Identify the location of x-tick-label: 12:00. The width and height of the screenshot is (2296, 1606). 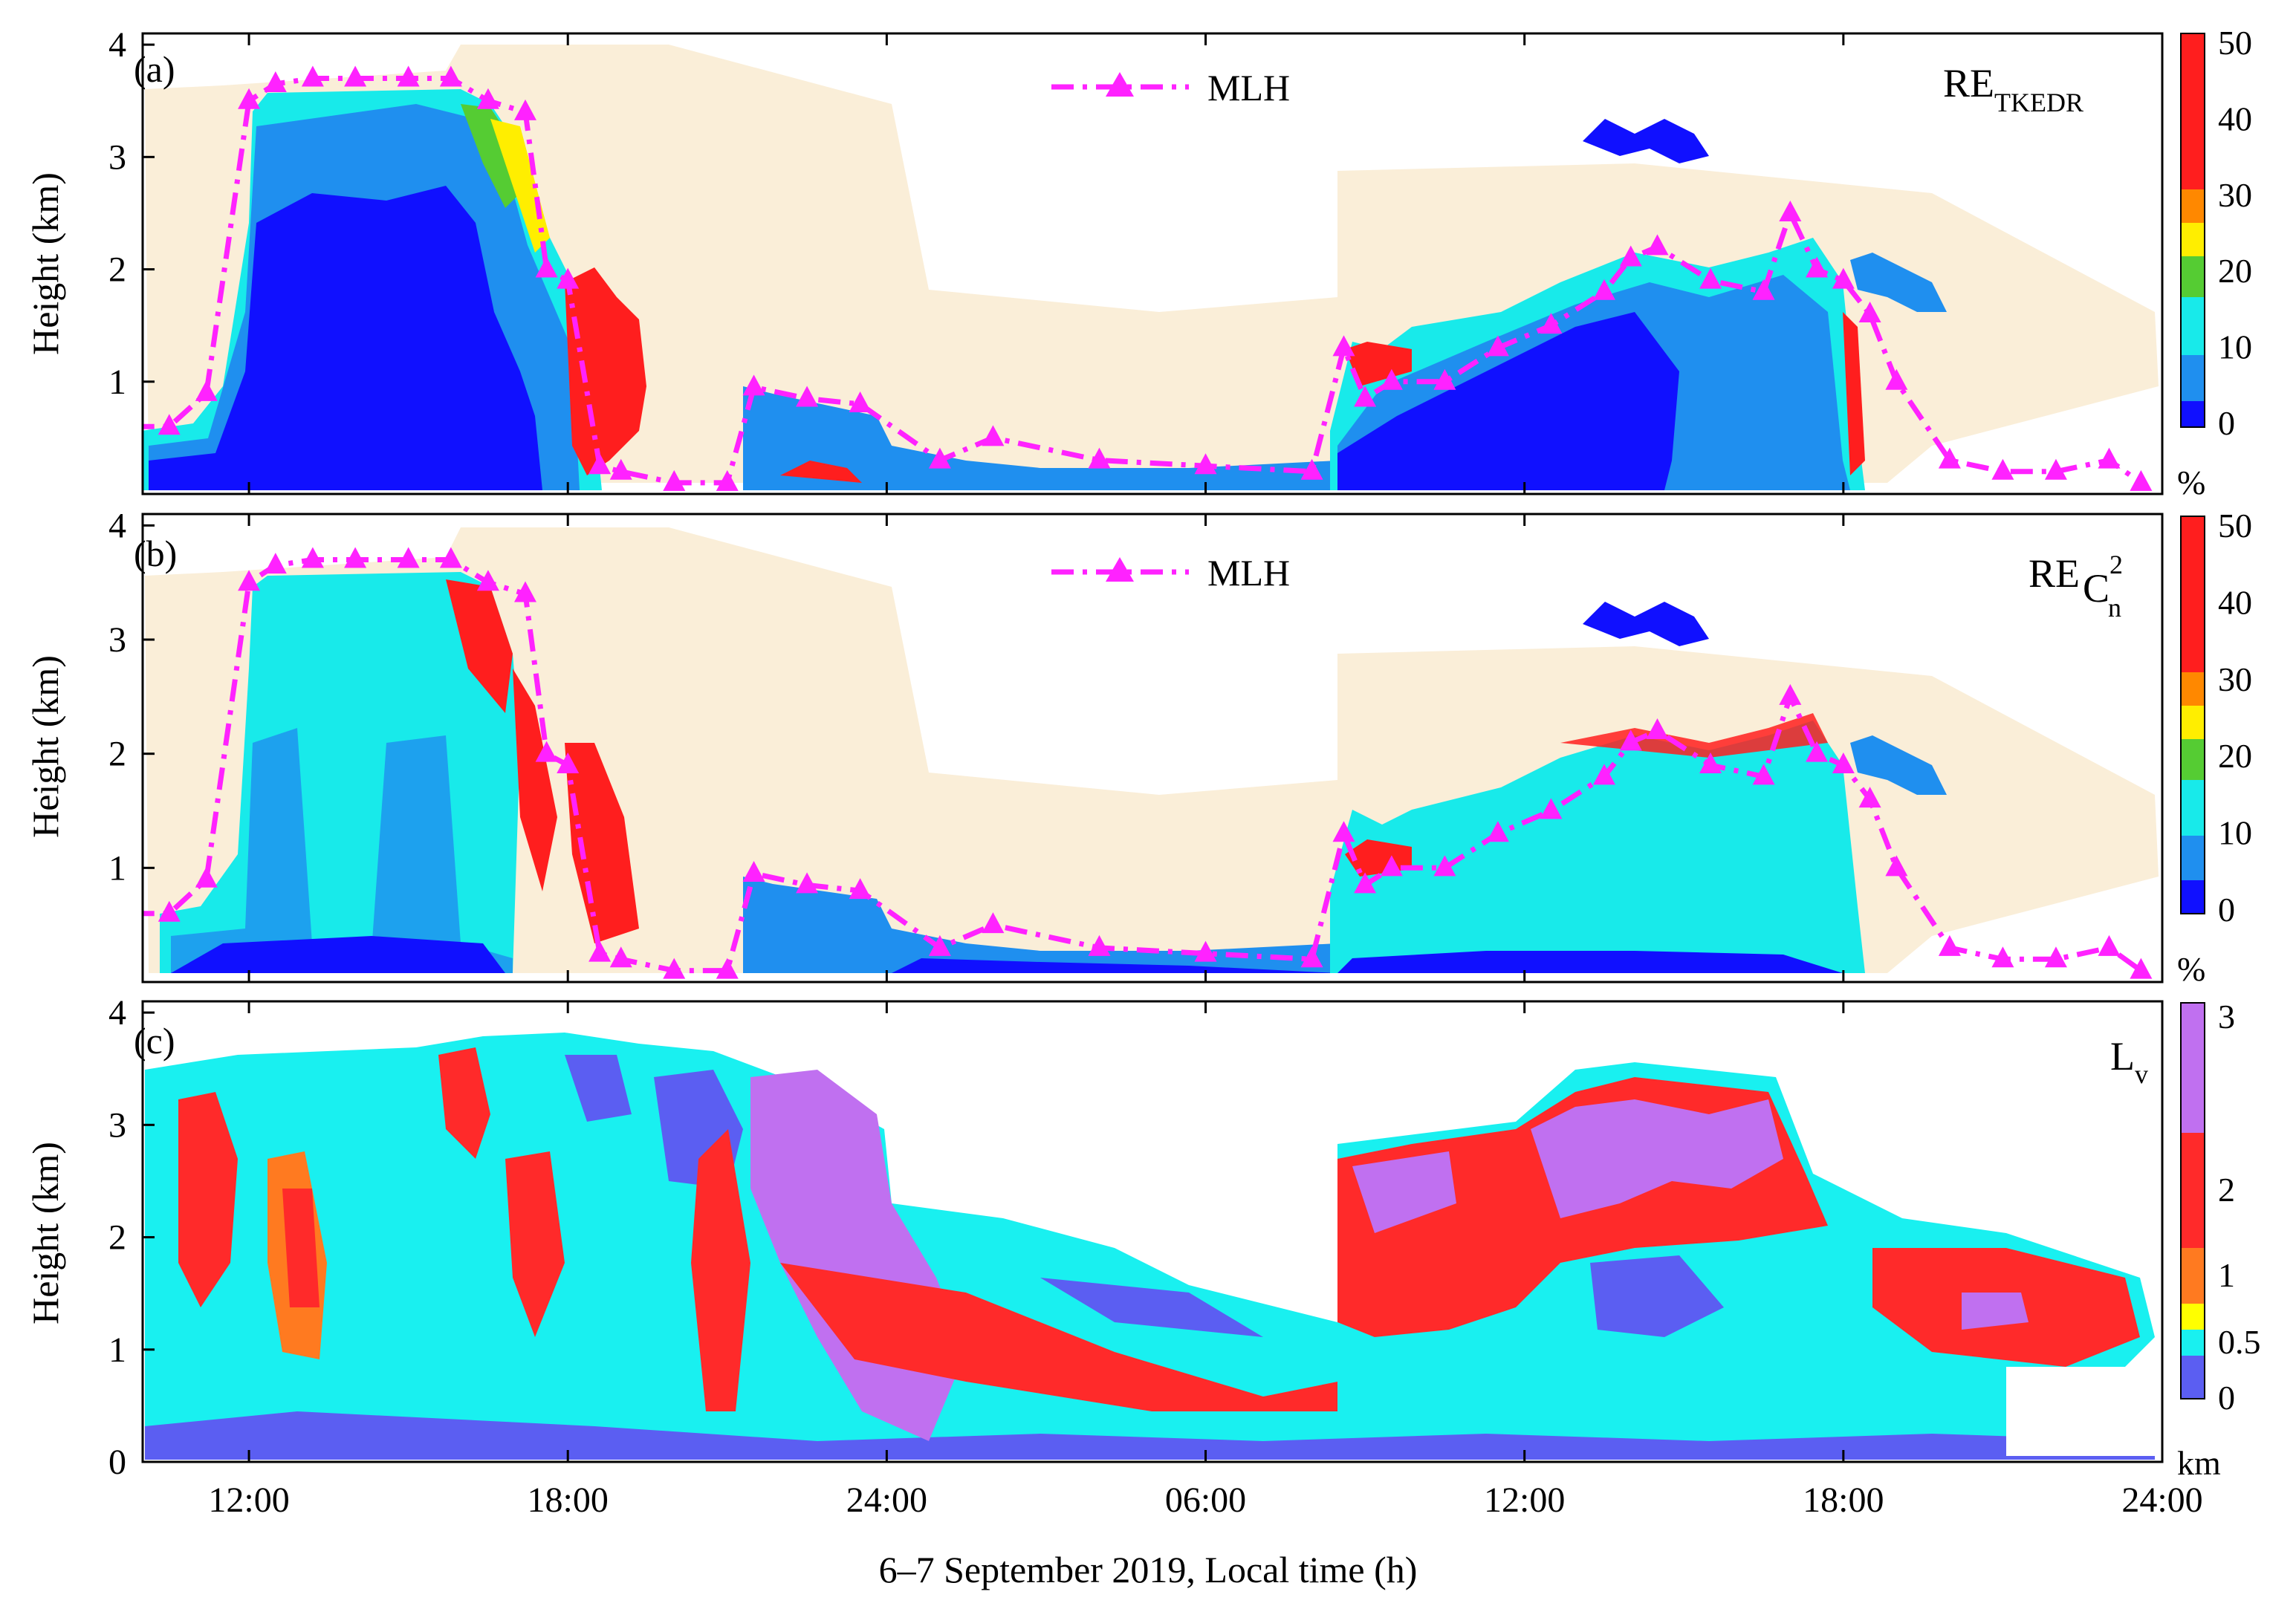
(249, 1500).